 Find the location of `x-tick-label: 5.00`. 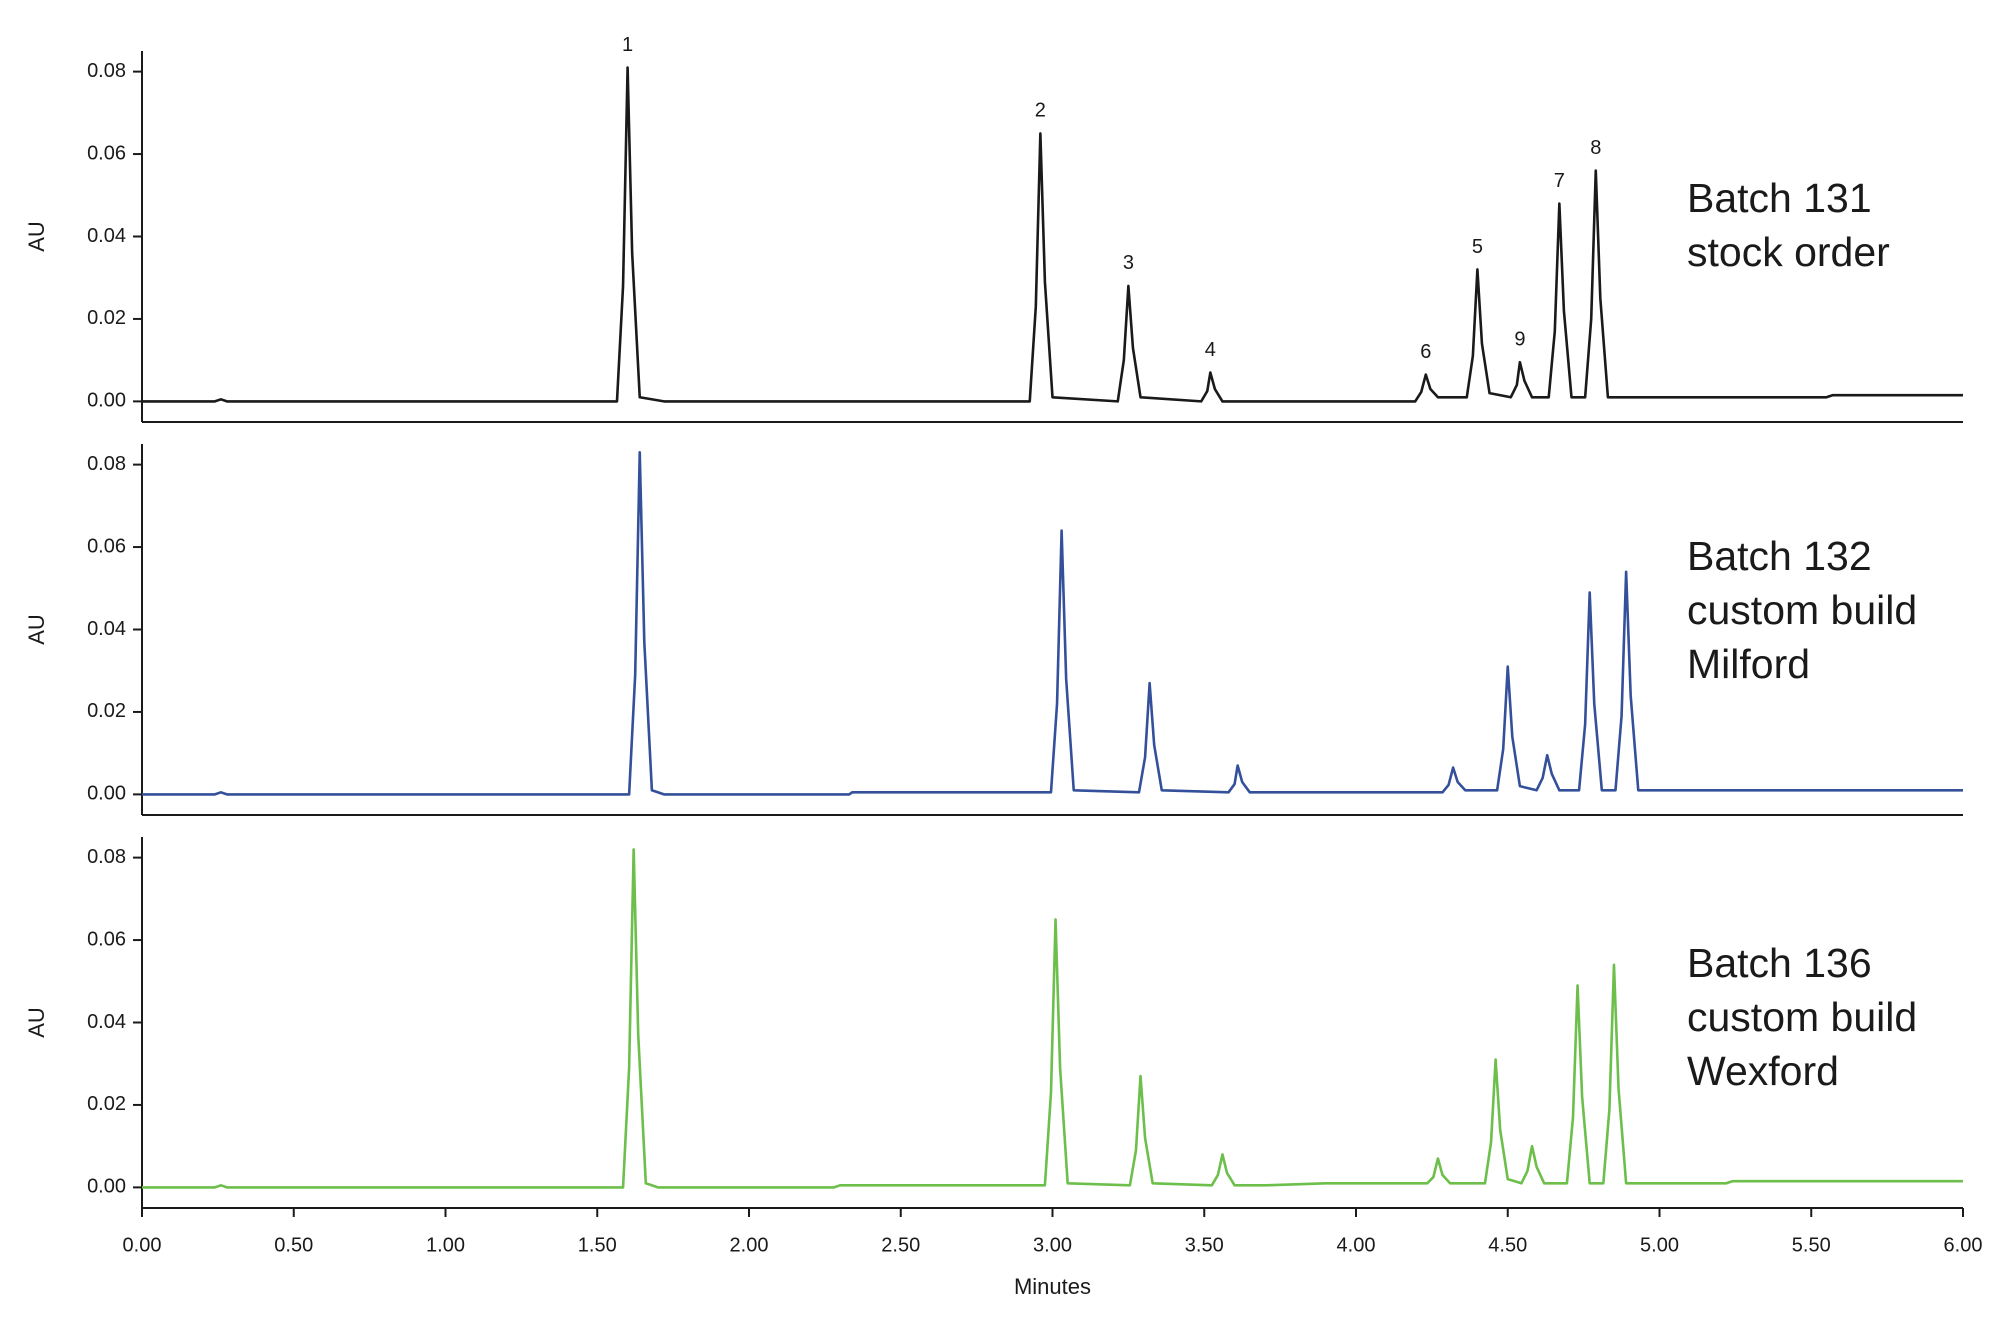

x-tick-label: 5.00 is located at coordinates (1659, 1245).